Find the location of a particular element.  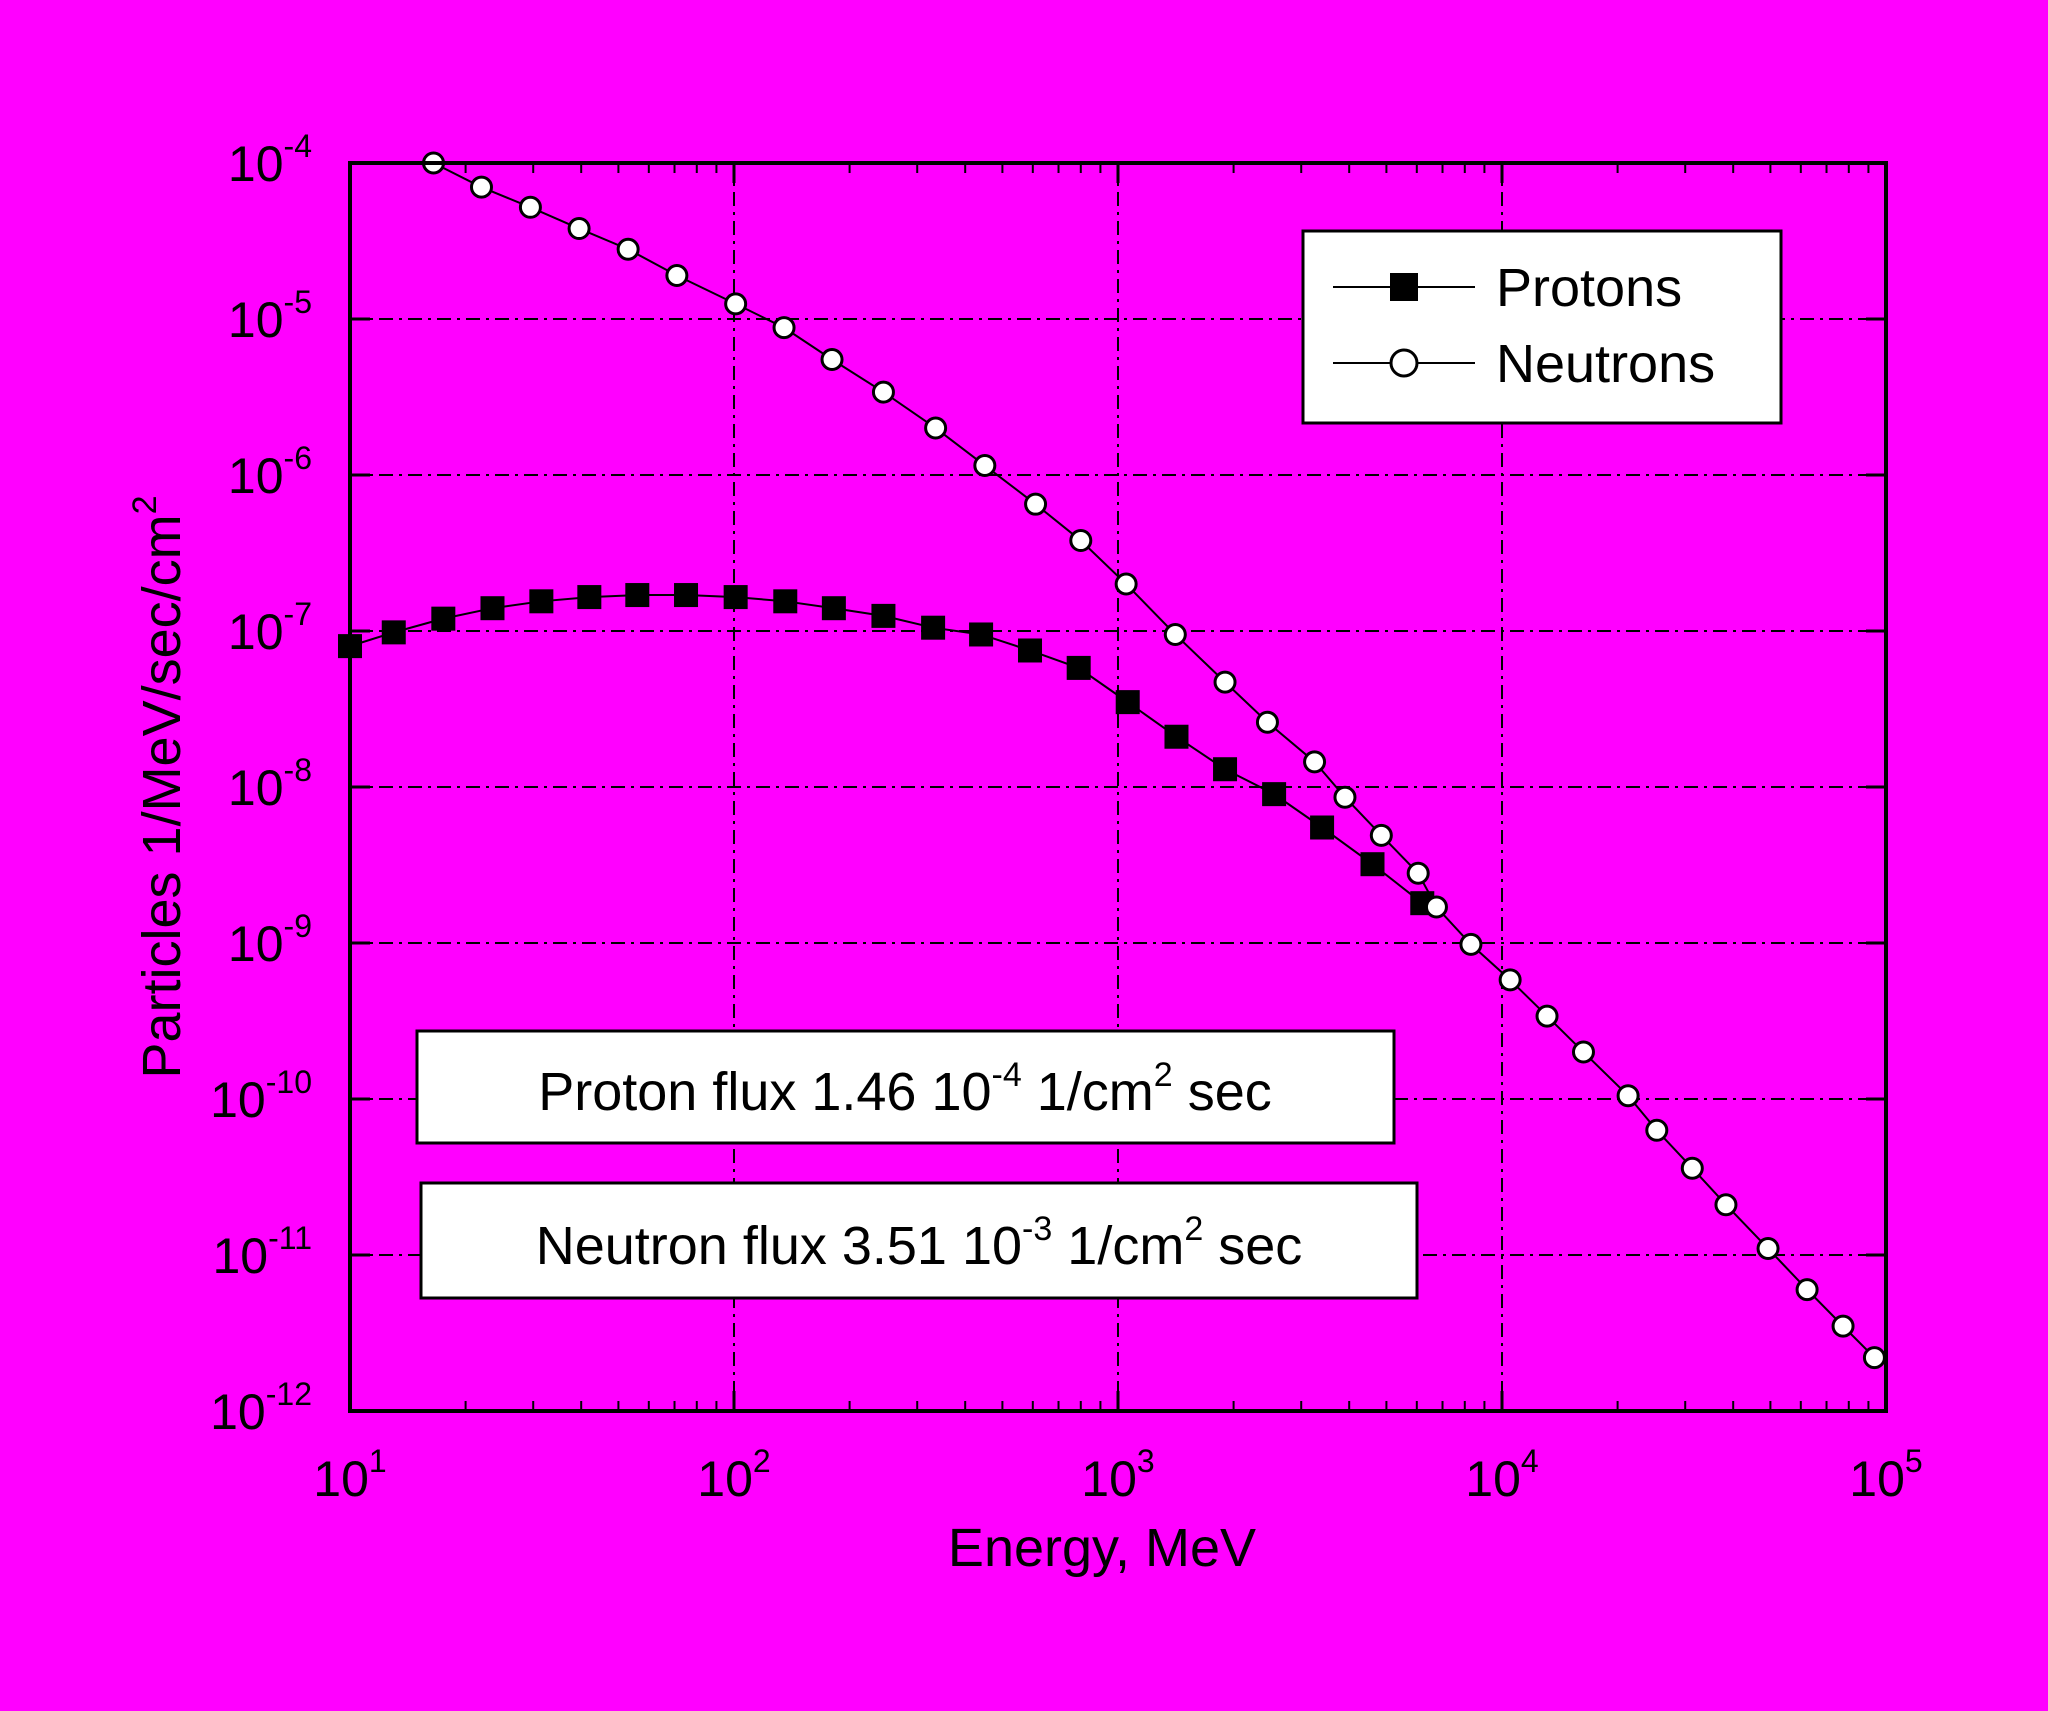

legend-neutrons-marker is located at coordinates (1404, 363).